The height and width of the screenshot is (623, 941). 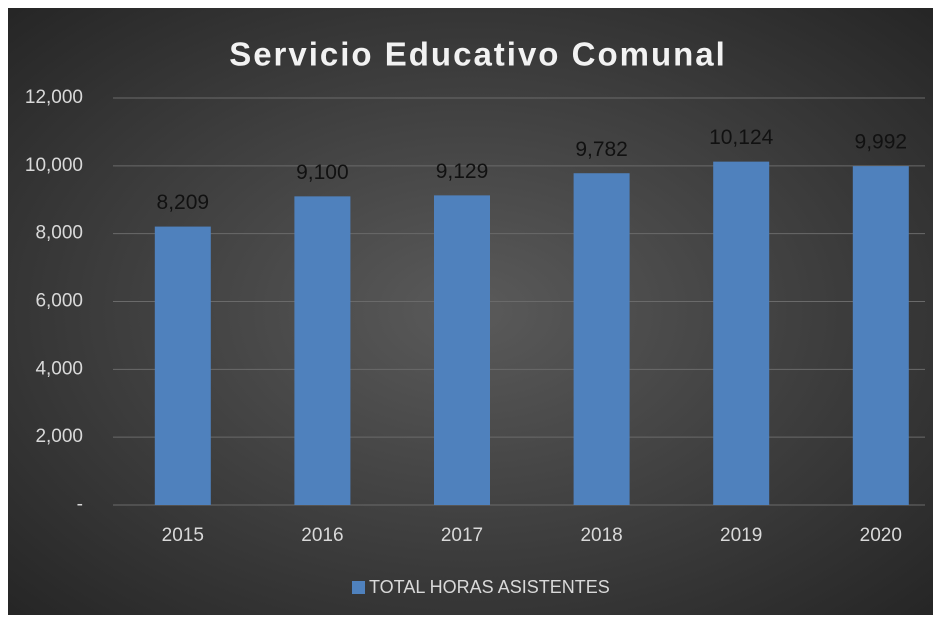 What do you see at coordinates (881, 535) in the screenshot?
I see `x-tick-label: 2020` at bounding box center [881, 535].